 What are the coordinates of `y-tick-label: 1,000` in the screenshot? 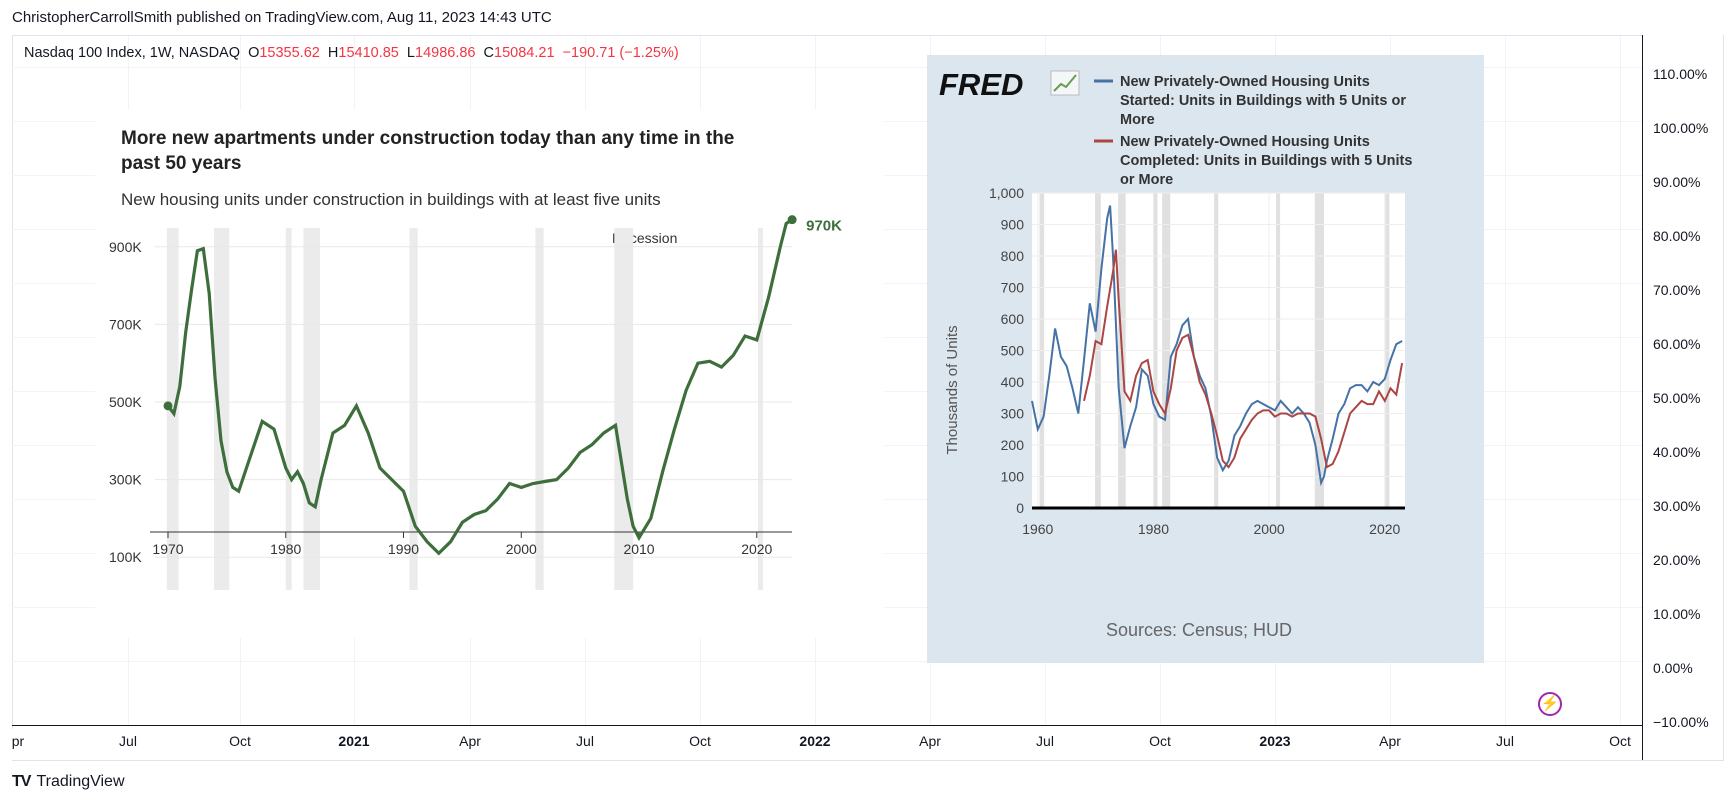 It's located at (1006, 193).